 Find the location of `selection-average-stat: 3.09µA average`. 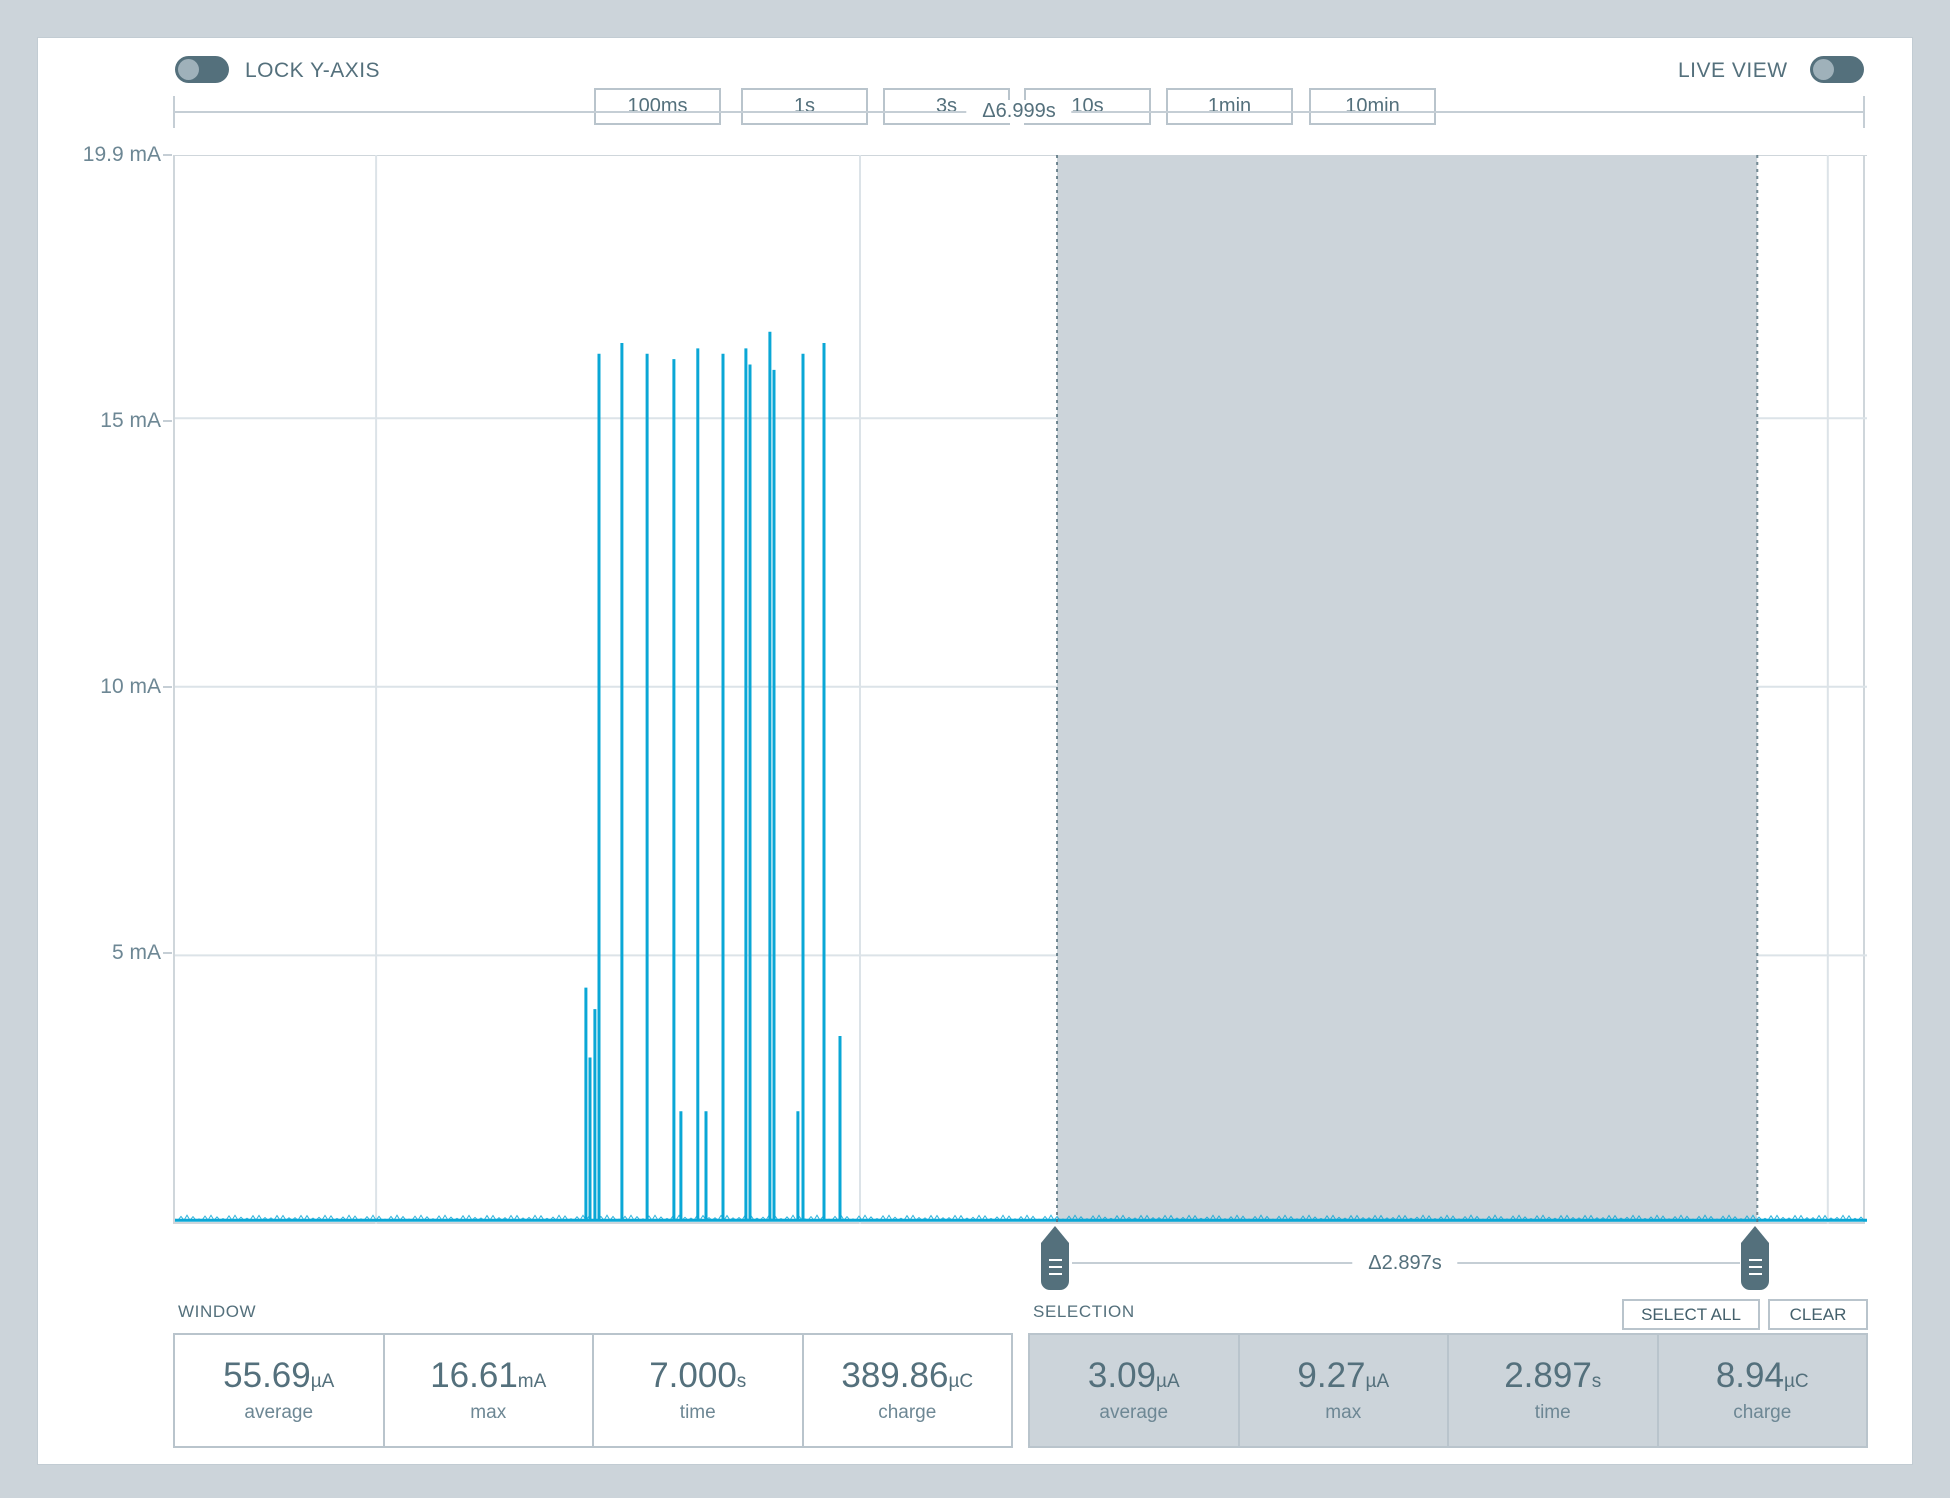

selection-average-stat: 3.09µA average is located at coordinates (1135, 1390).